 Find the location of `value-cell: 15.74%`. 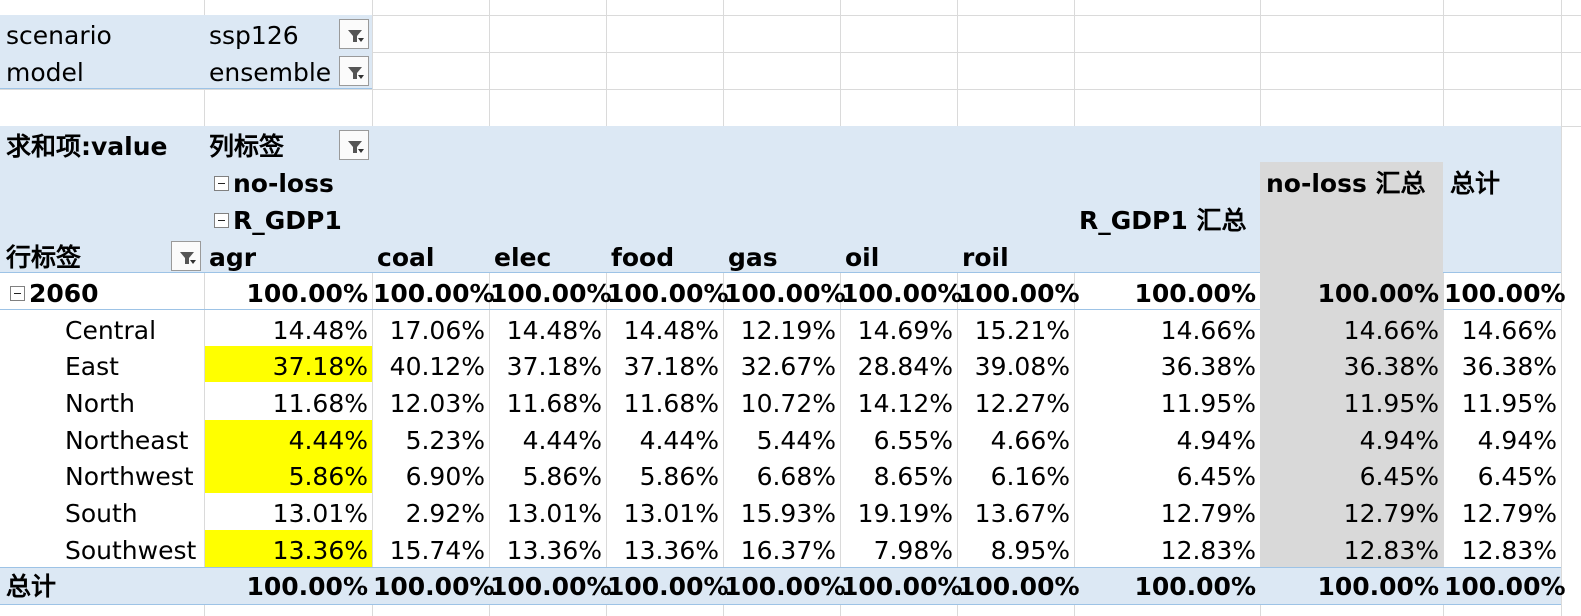

value-cell: 15.74% is located at coordinates (437, 550).